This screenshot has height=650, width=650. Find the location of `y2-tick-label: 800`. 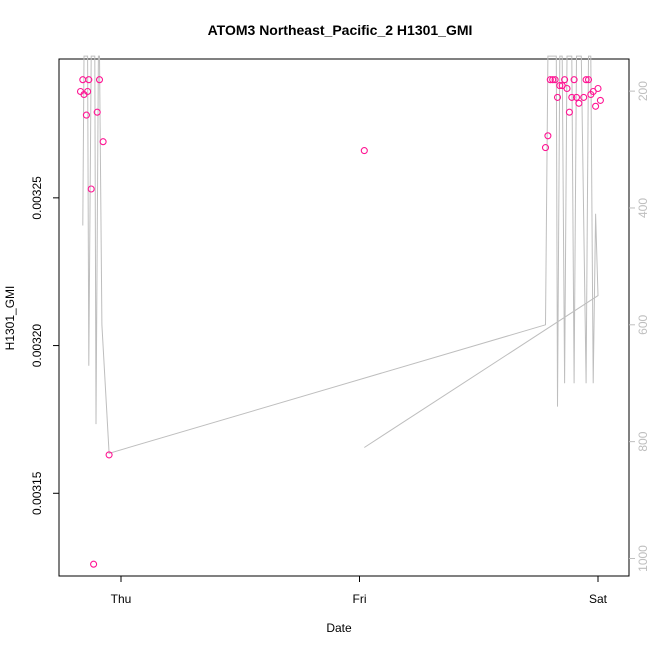

y2-tick-label: 800 is located at coordinates (643, 441).